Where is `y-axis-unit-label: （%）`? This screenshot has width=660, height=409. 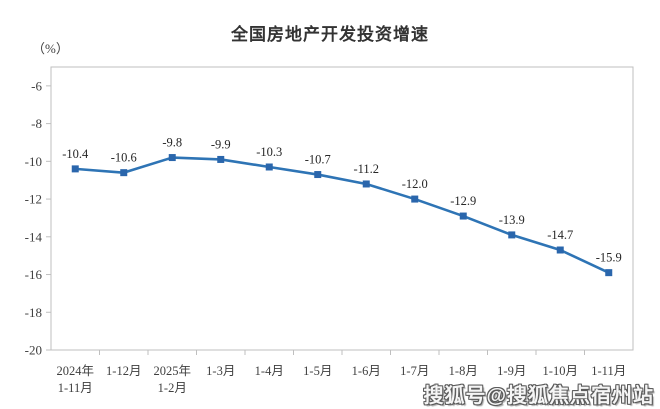
y-axis-unit-label: （%） is located at coordinates (50, 48).